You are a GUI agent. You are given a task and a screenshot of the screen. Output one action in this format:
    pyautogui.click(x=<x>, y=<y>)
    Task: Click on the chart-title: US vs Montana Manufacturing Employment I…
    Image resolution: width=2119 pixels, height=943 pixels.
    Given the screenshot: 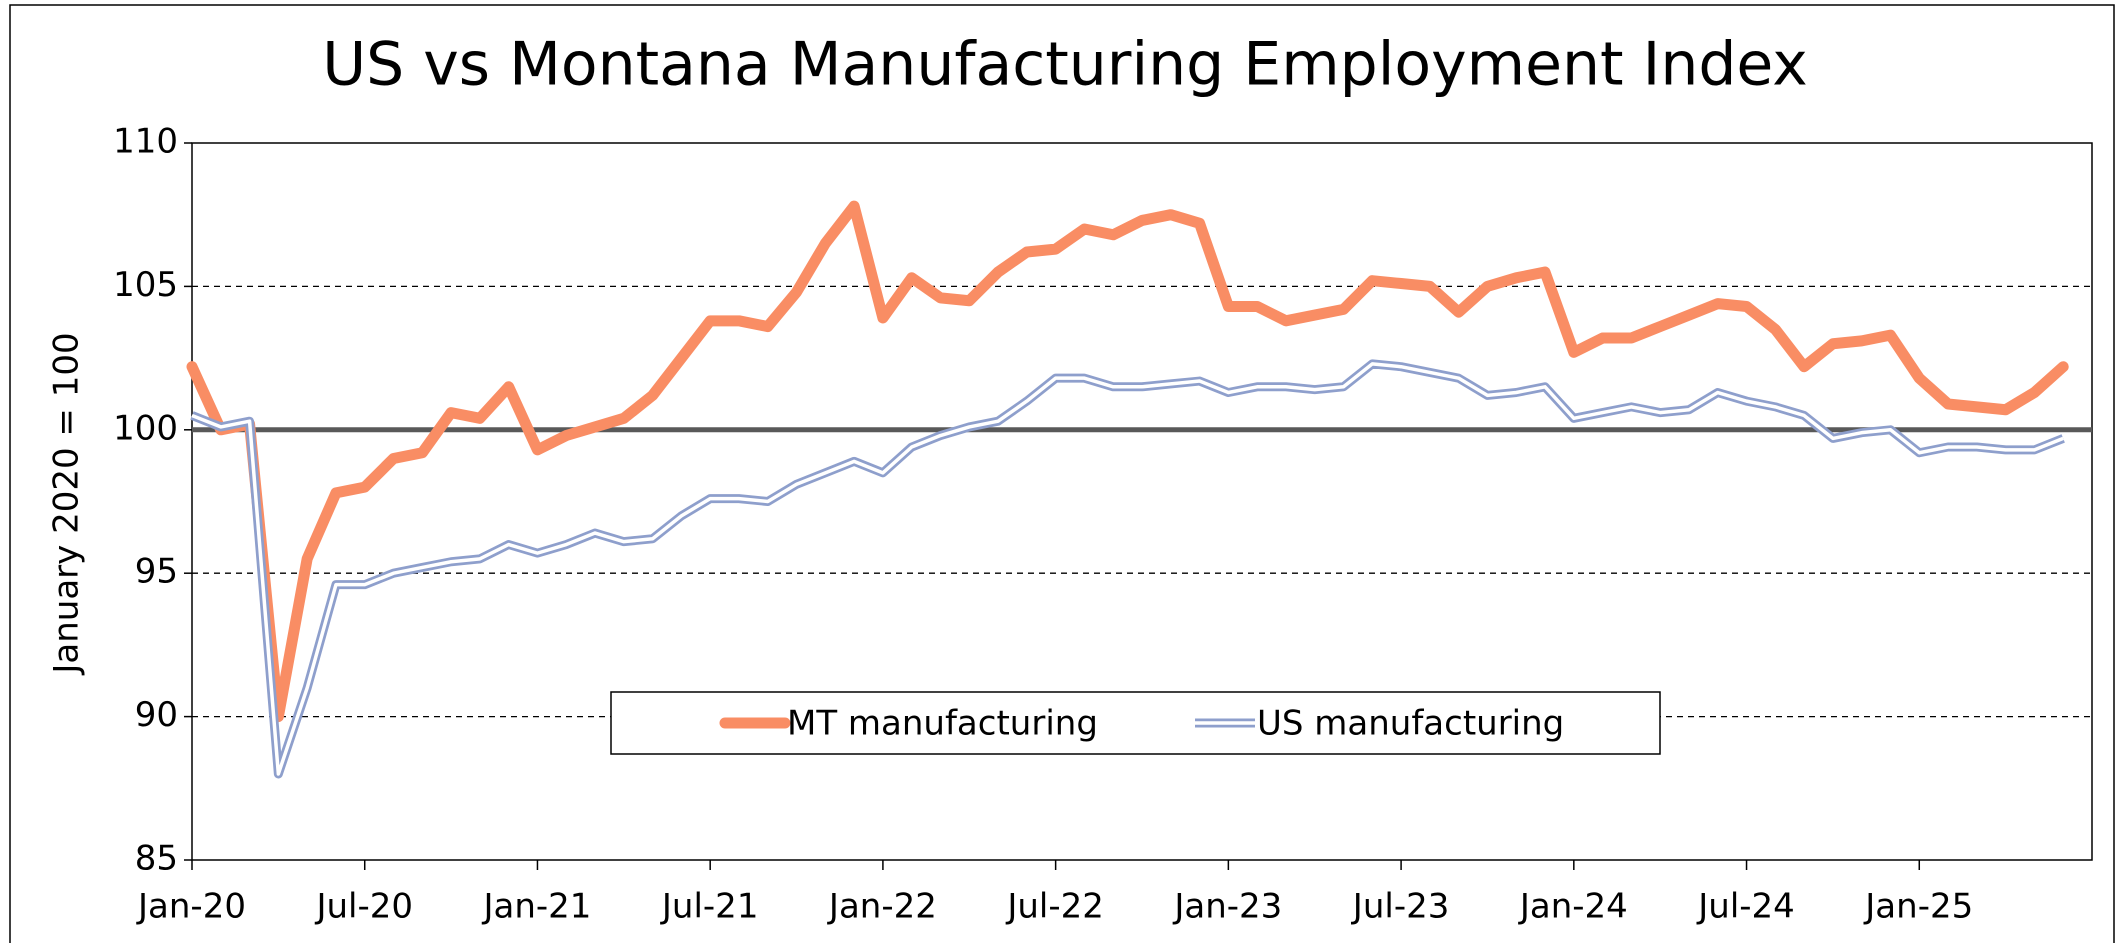 What is the action you would take?
    pyautogui.click(x=1065, y=65)
    